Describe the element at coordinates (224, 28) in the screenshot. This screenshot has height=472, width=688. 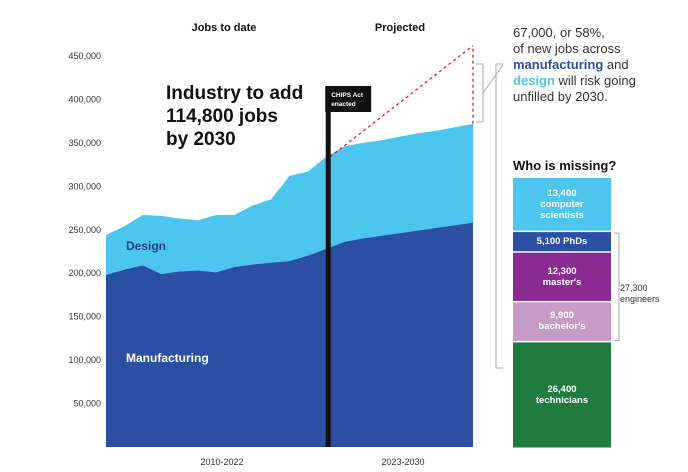
I see `header-jobs-to-date: Jobs to date` at that location.